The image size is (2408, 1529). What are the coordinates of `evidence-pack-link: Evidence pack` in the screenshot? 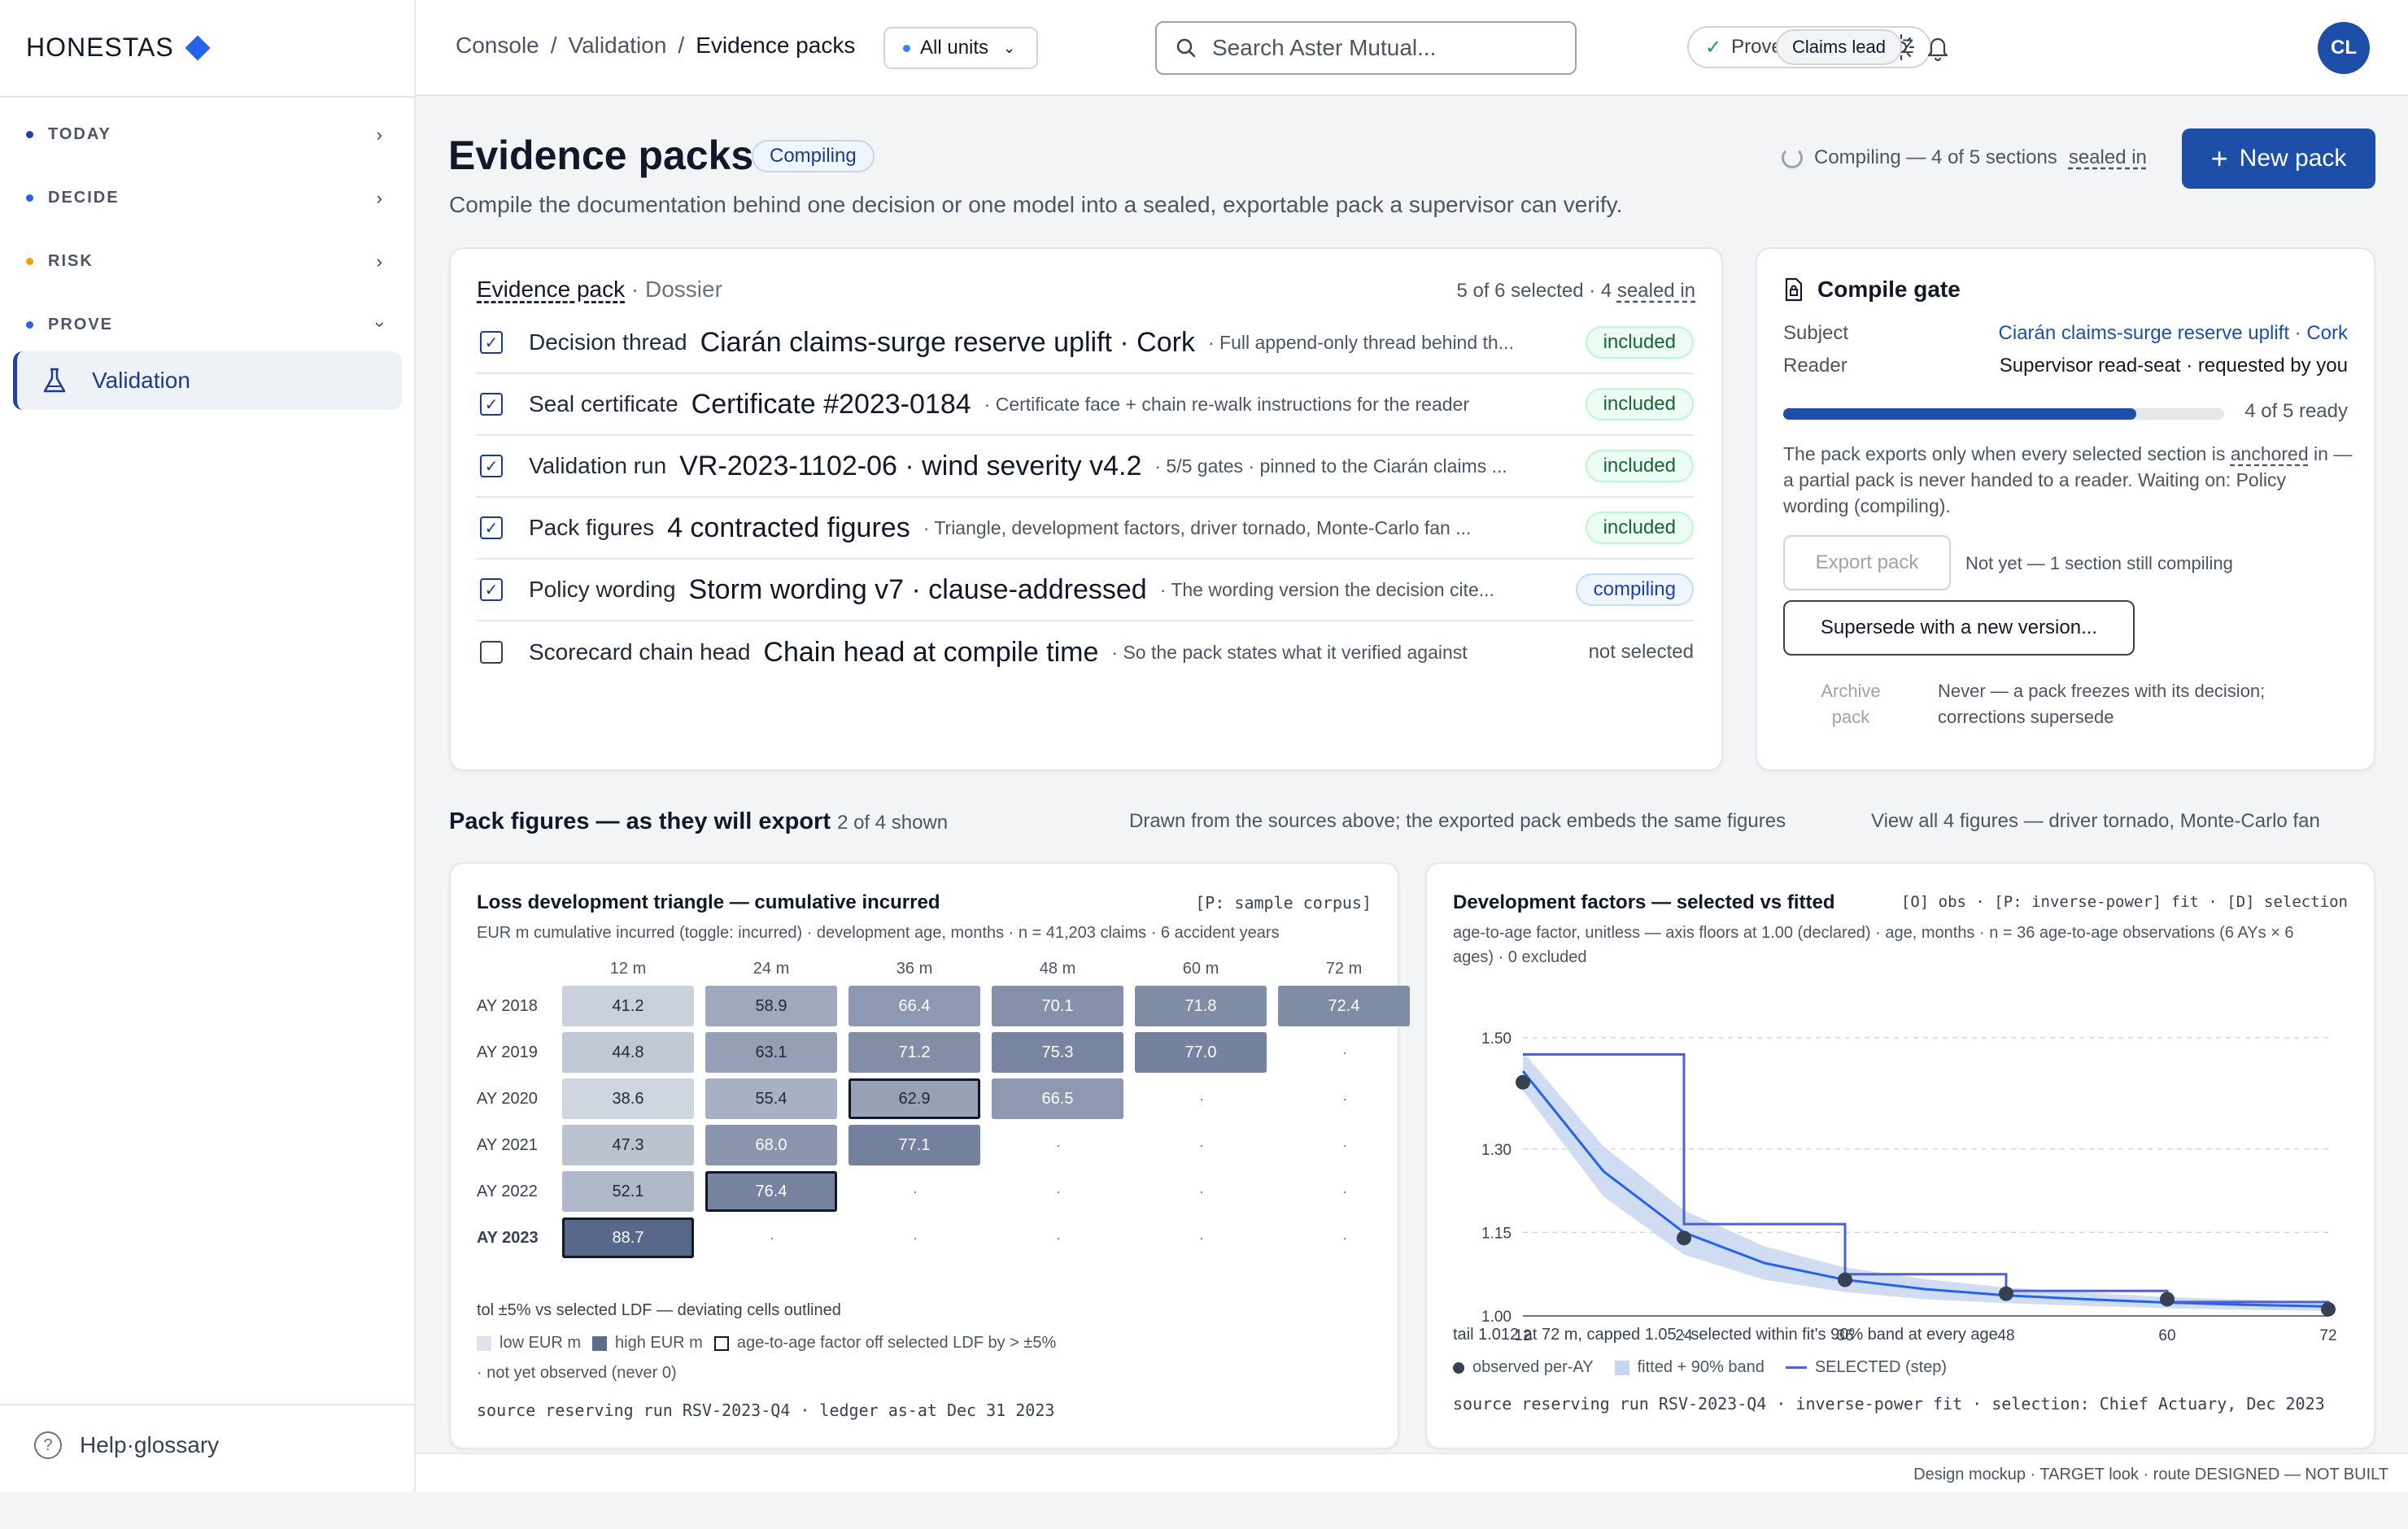 It's located at (551, 289).